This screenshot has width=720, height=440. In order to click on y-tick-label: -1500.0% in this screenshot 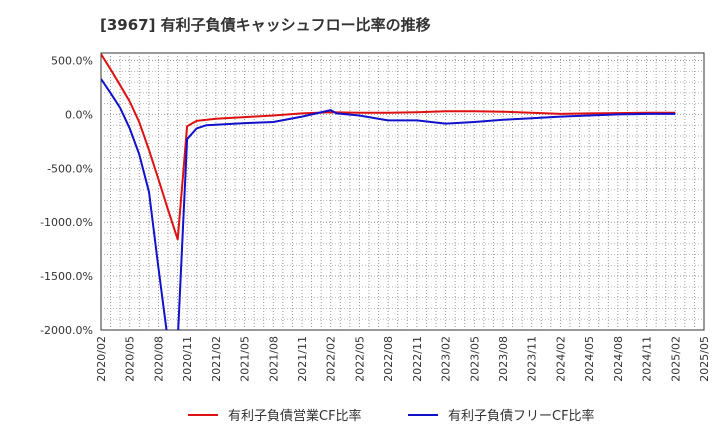, I will do `click(66, 276)`.